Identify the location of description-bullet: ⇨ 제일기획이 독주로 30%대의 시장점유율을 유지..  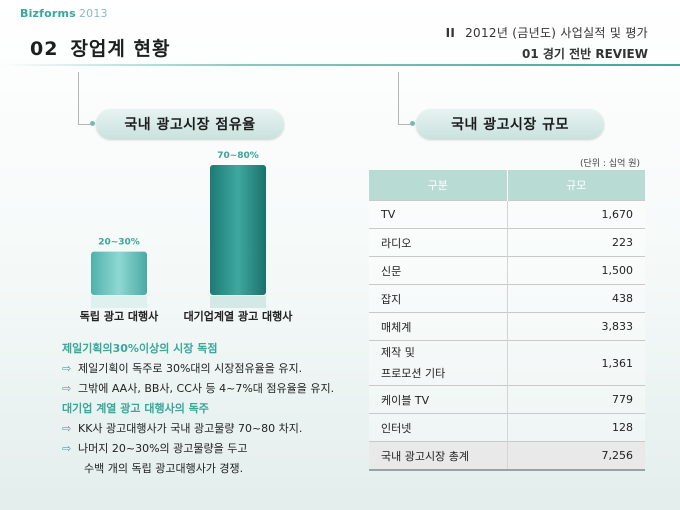
(217, 368).